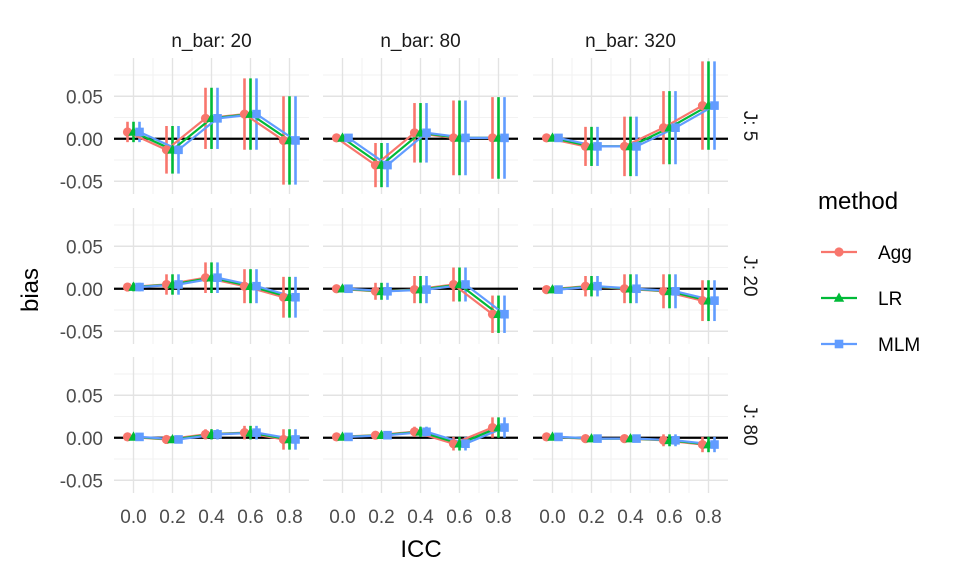 Image resolution: width=960 pixels, height=576 pixels. I want to click on legend-item-mlm: MLM, so click(870, 345).